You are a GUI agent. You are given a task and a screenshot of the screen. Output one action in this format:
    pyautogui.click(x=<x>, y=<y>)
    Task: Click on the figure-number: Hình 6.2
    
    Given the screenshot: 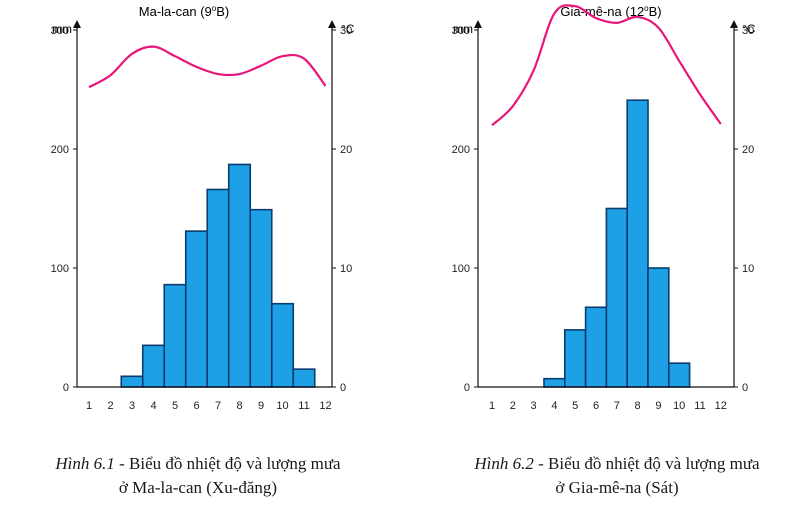 What is the action you would take?
    pyautogui.click(x=504, y=463)
    